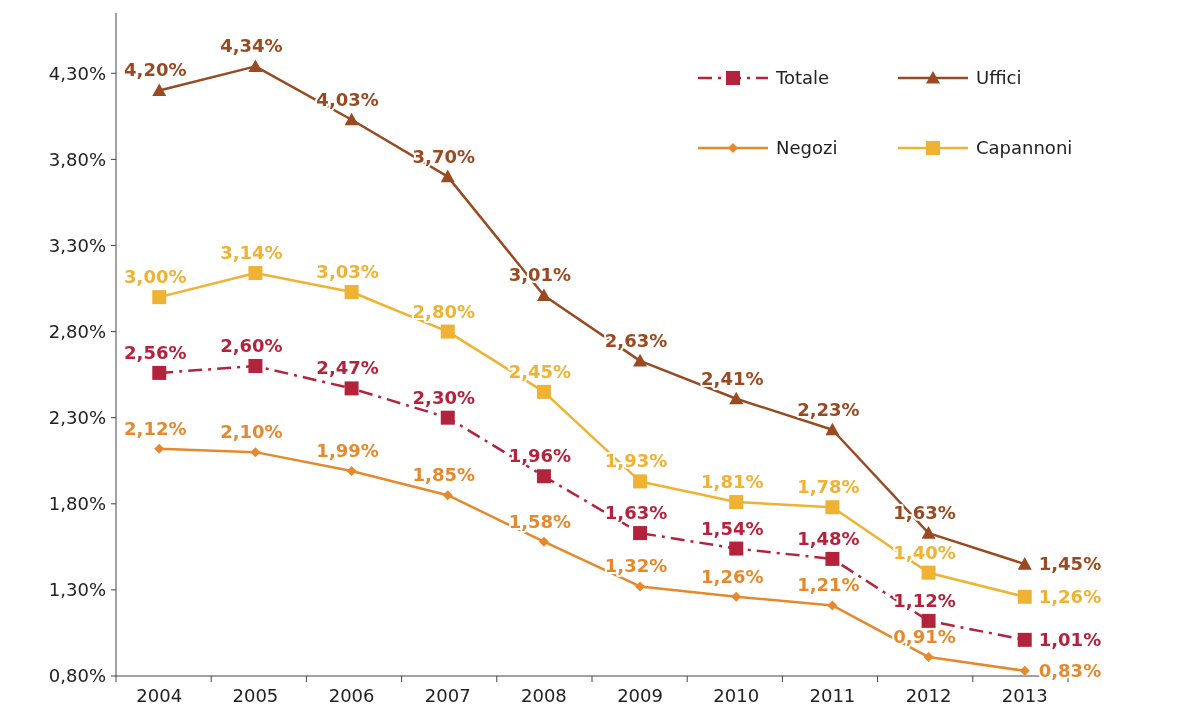 The image size is (1181, 712). What do you see at coordinates (732, 482) in the screenshot?
I see `data-label: 1,81%` at bounding box center [732, 482].